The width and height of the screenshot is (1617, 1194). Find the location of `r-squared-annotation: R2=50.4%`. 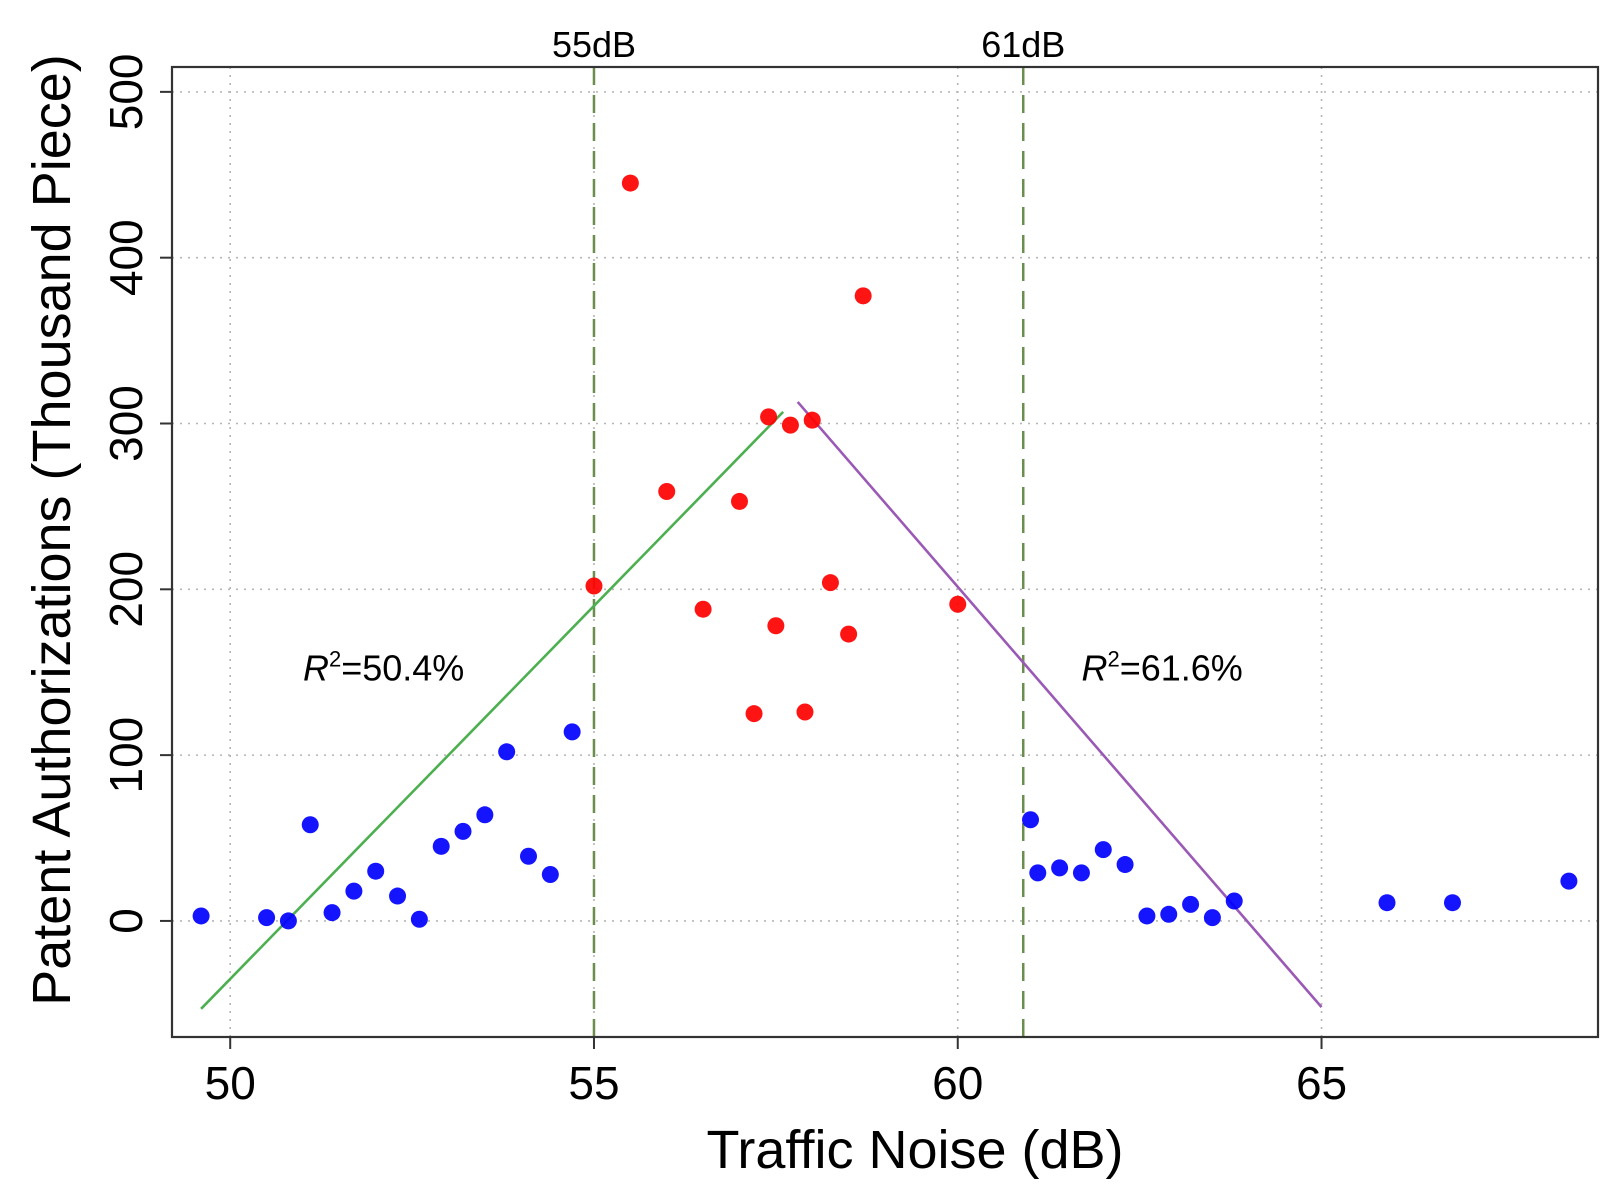

r-squared-annotation: R2=50.4% is located at coordinates (383, 668).